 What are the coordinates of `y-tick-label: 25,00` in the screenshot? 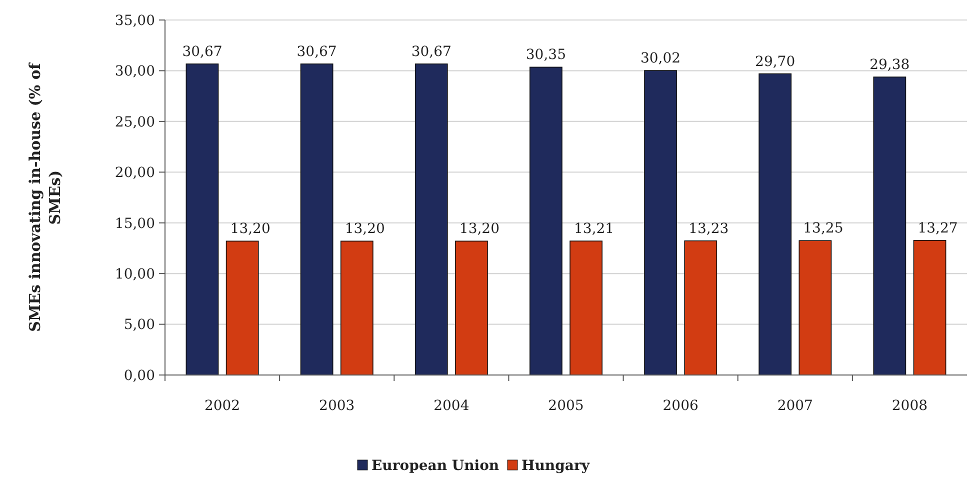 It's located at (134, 122).